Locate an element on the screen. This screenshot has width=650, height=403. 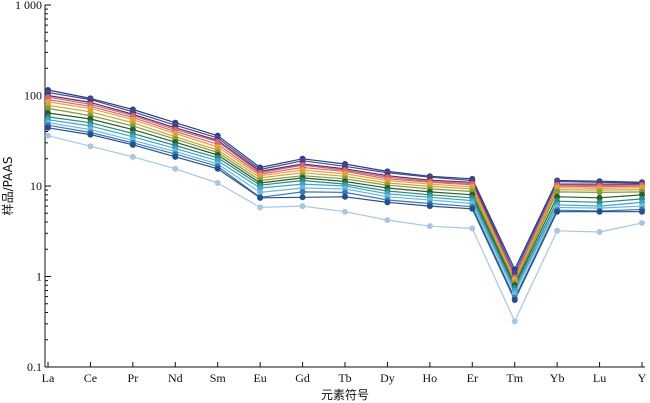
series-15-point-ce is located at coordinates (90, 146).